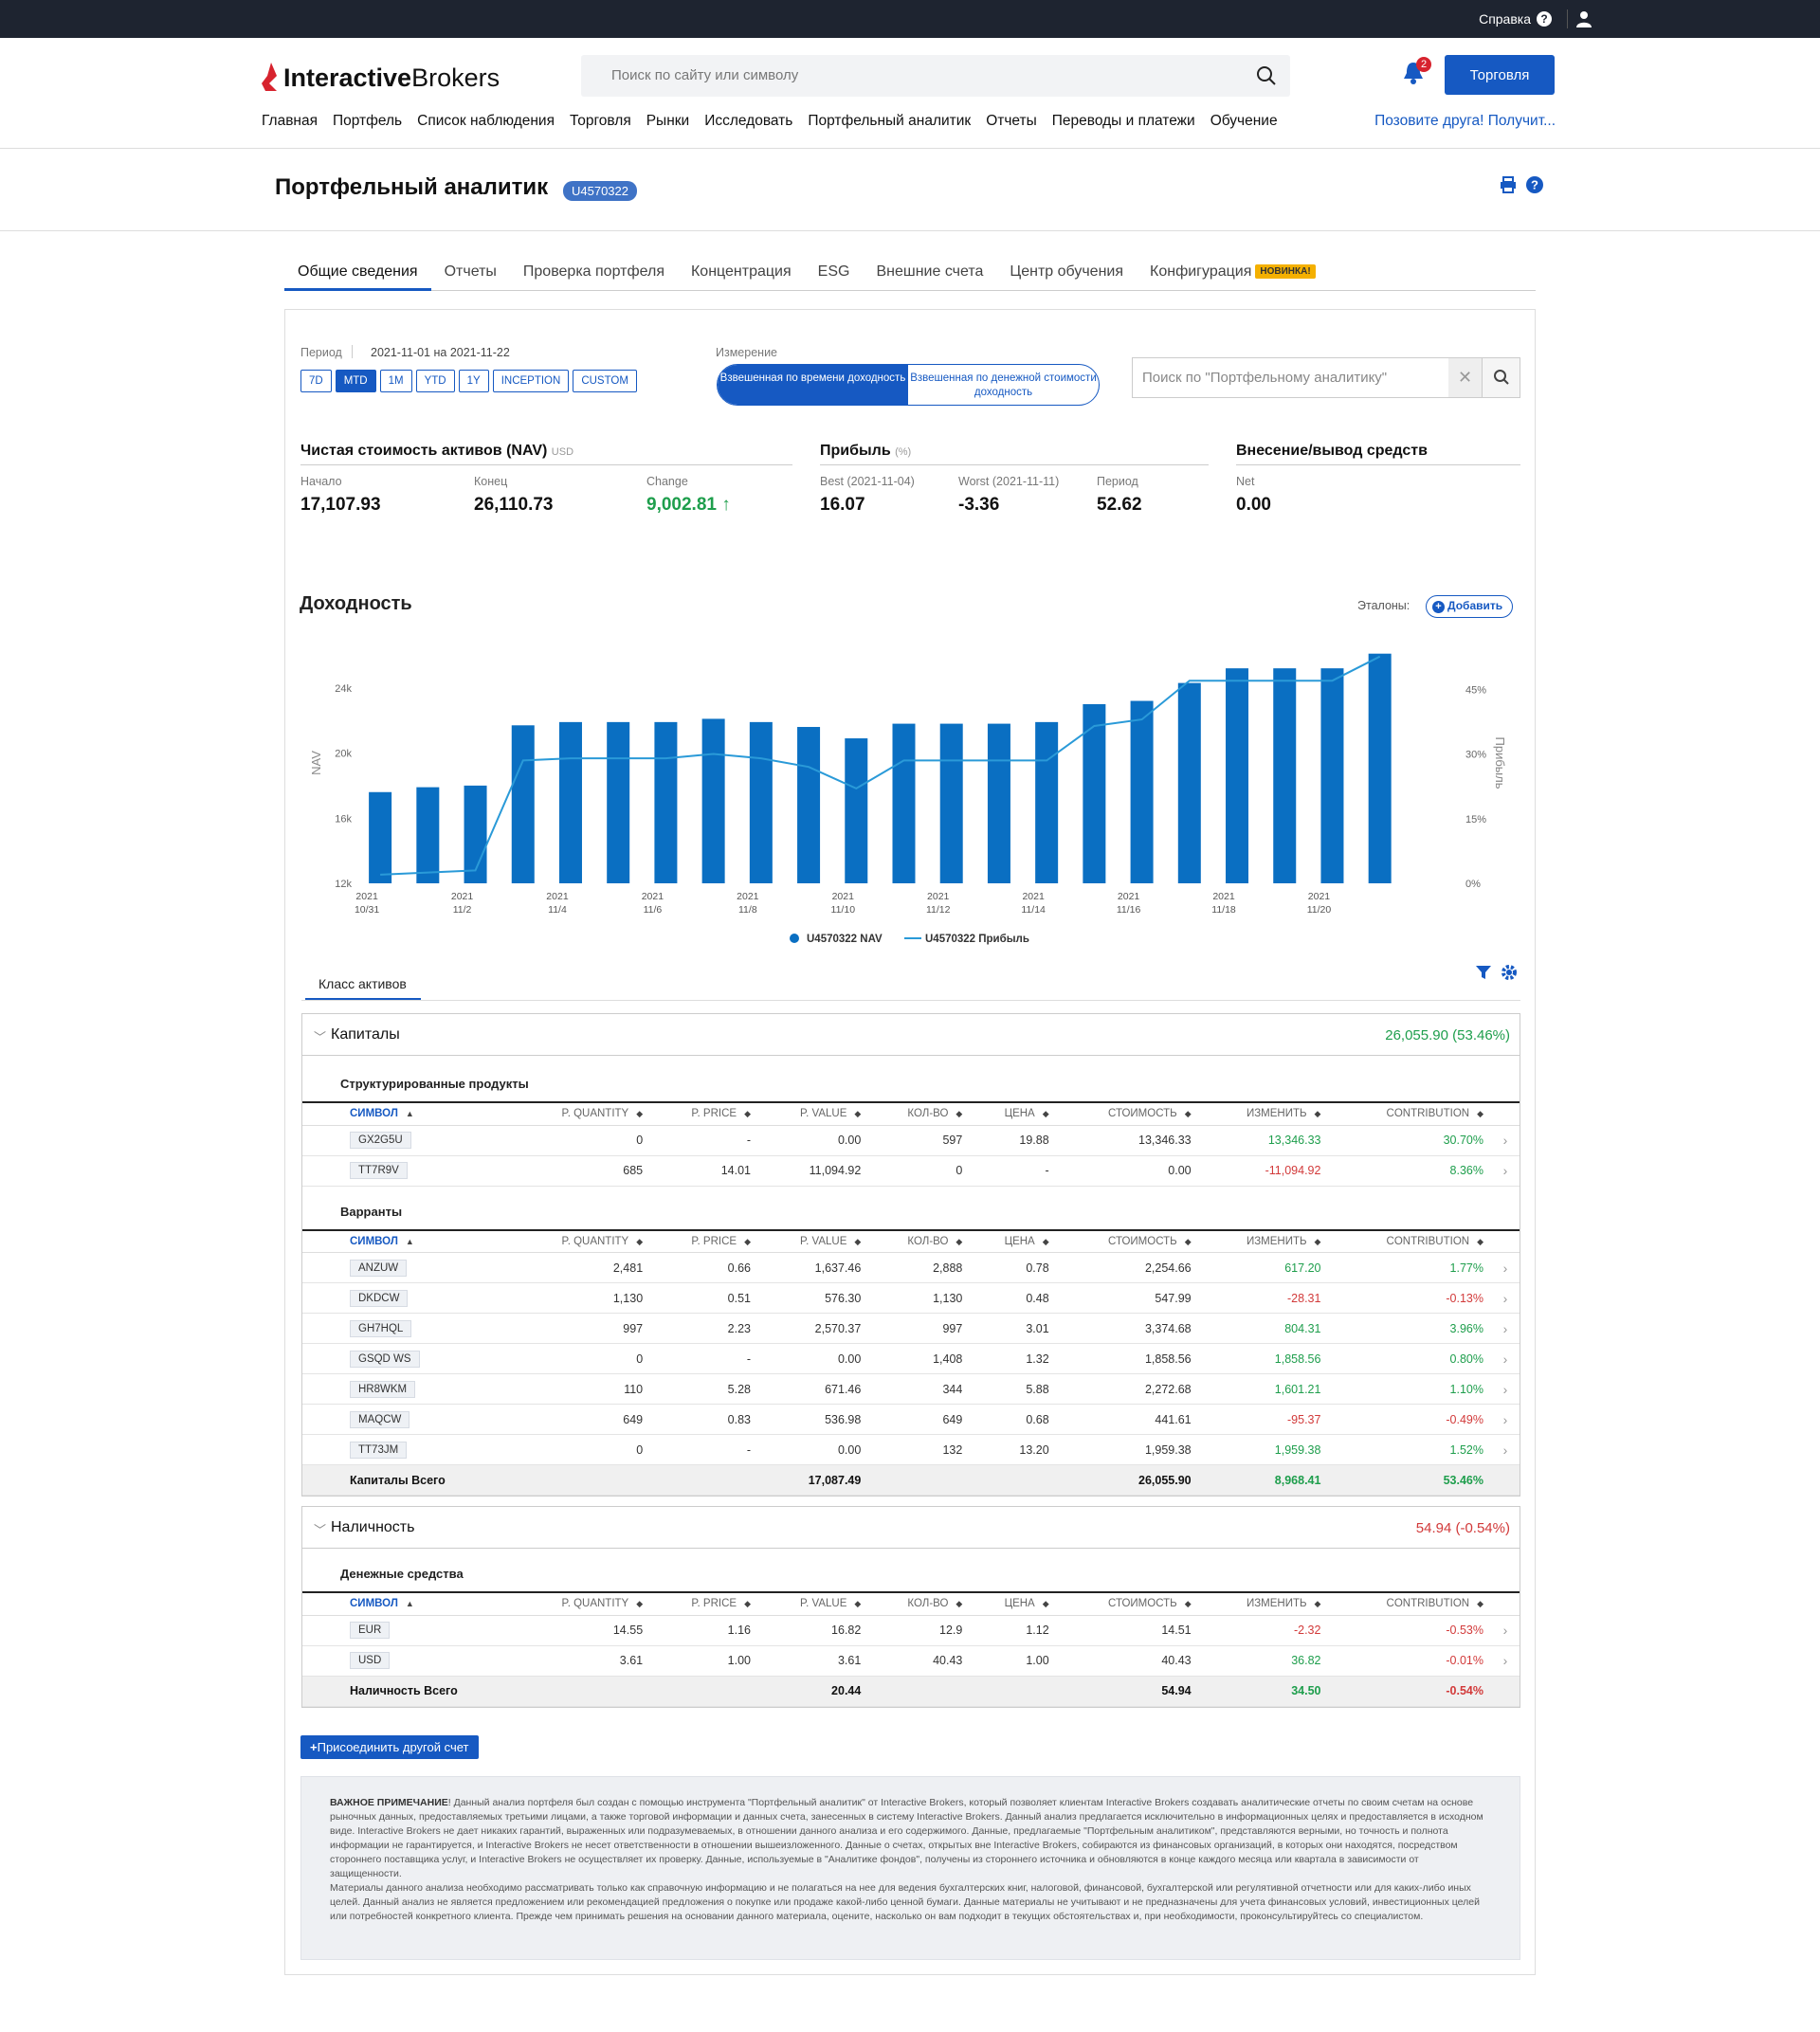  What do you see at coordinates (593, 271) in the screenshot?
I see `tab-portfolio-check: Проверка портфеля` at bounding box center [593, 271].